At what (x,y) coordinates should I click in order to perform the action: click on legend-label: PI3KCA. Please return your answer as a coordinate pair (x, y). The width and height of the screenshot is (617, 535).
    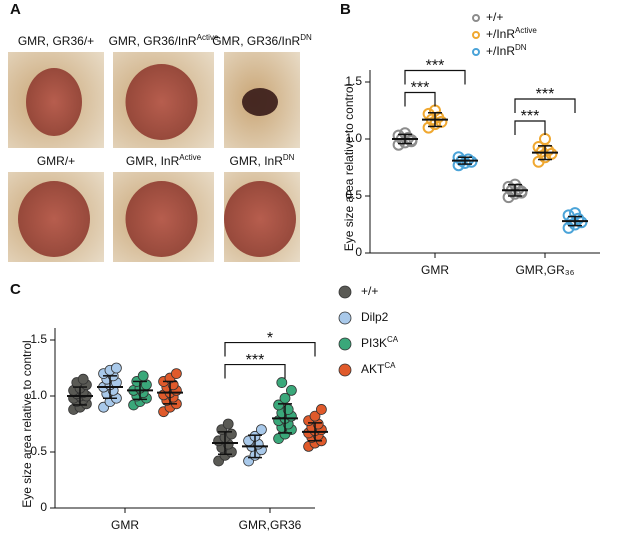
    Looking at the image, I should click on (380, 342).